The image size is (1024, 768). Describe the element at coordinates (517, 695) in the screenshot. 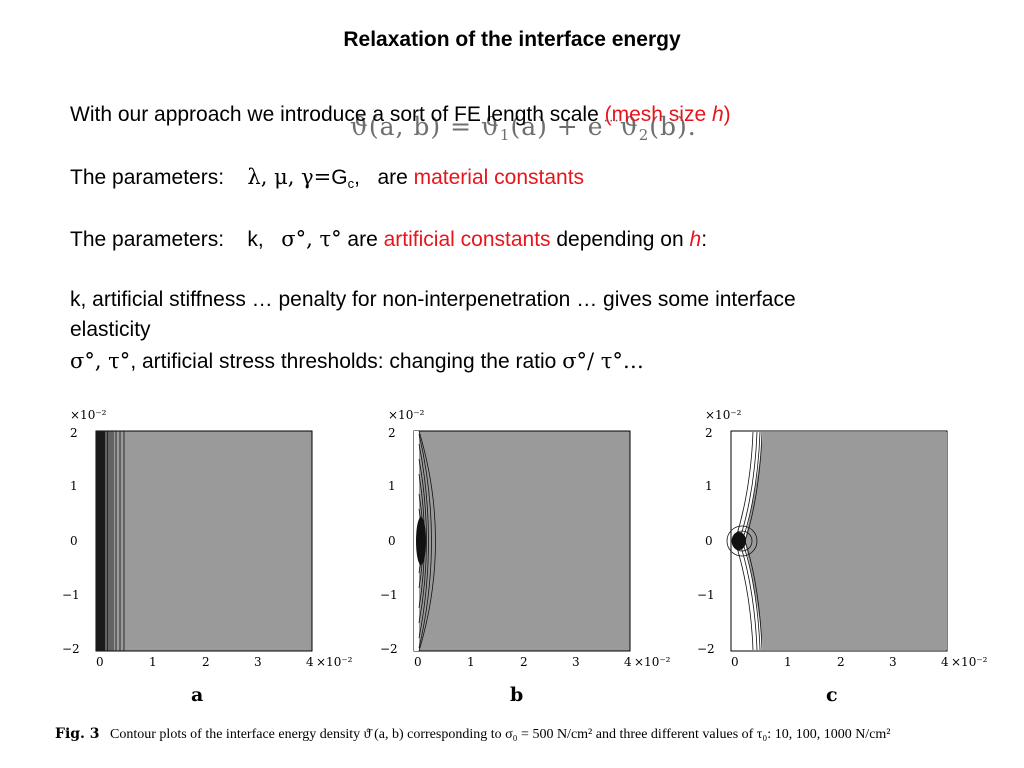

I see `panel-label-b: b` at that location.